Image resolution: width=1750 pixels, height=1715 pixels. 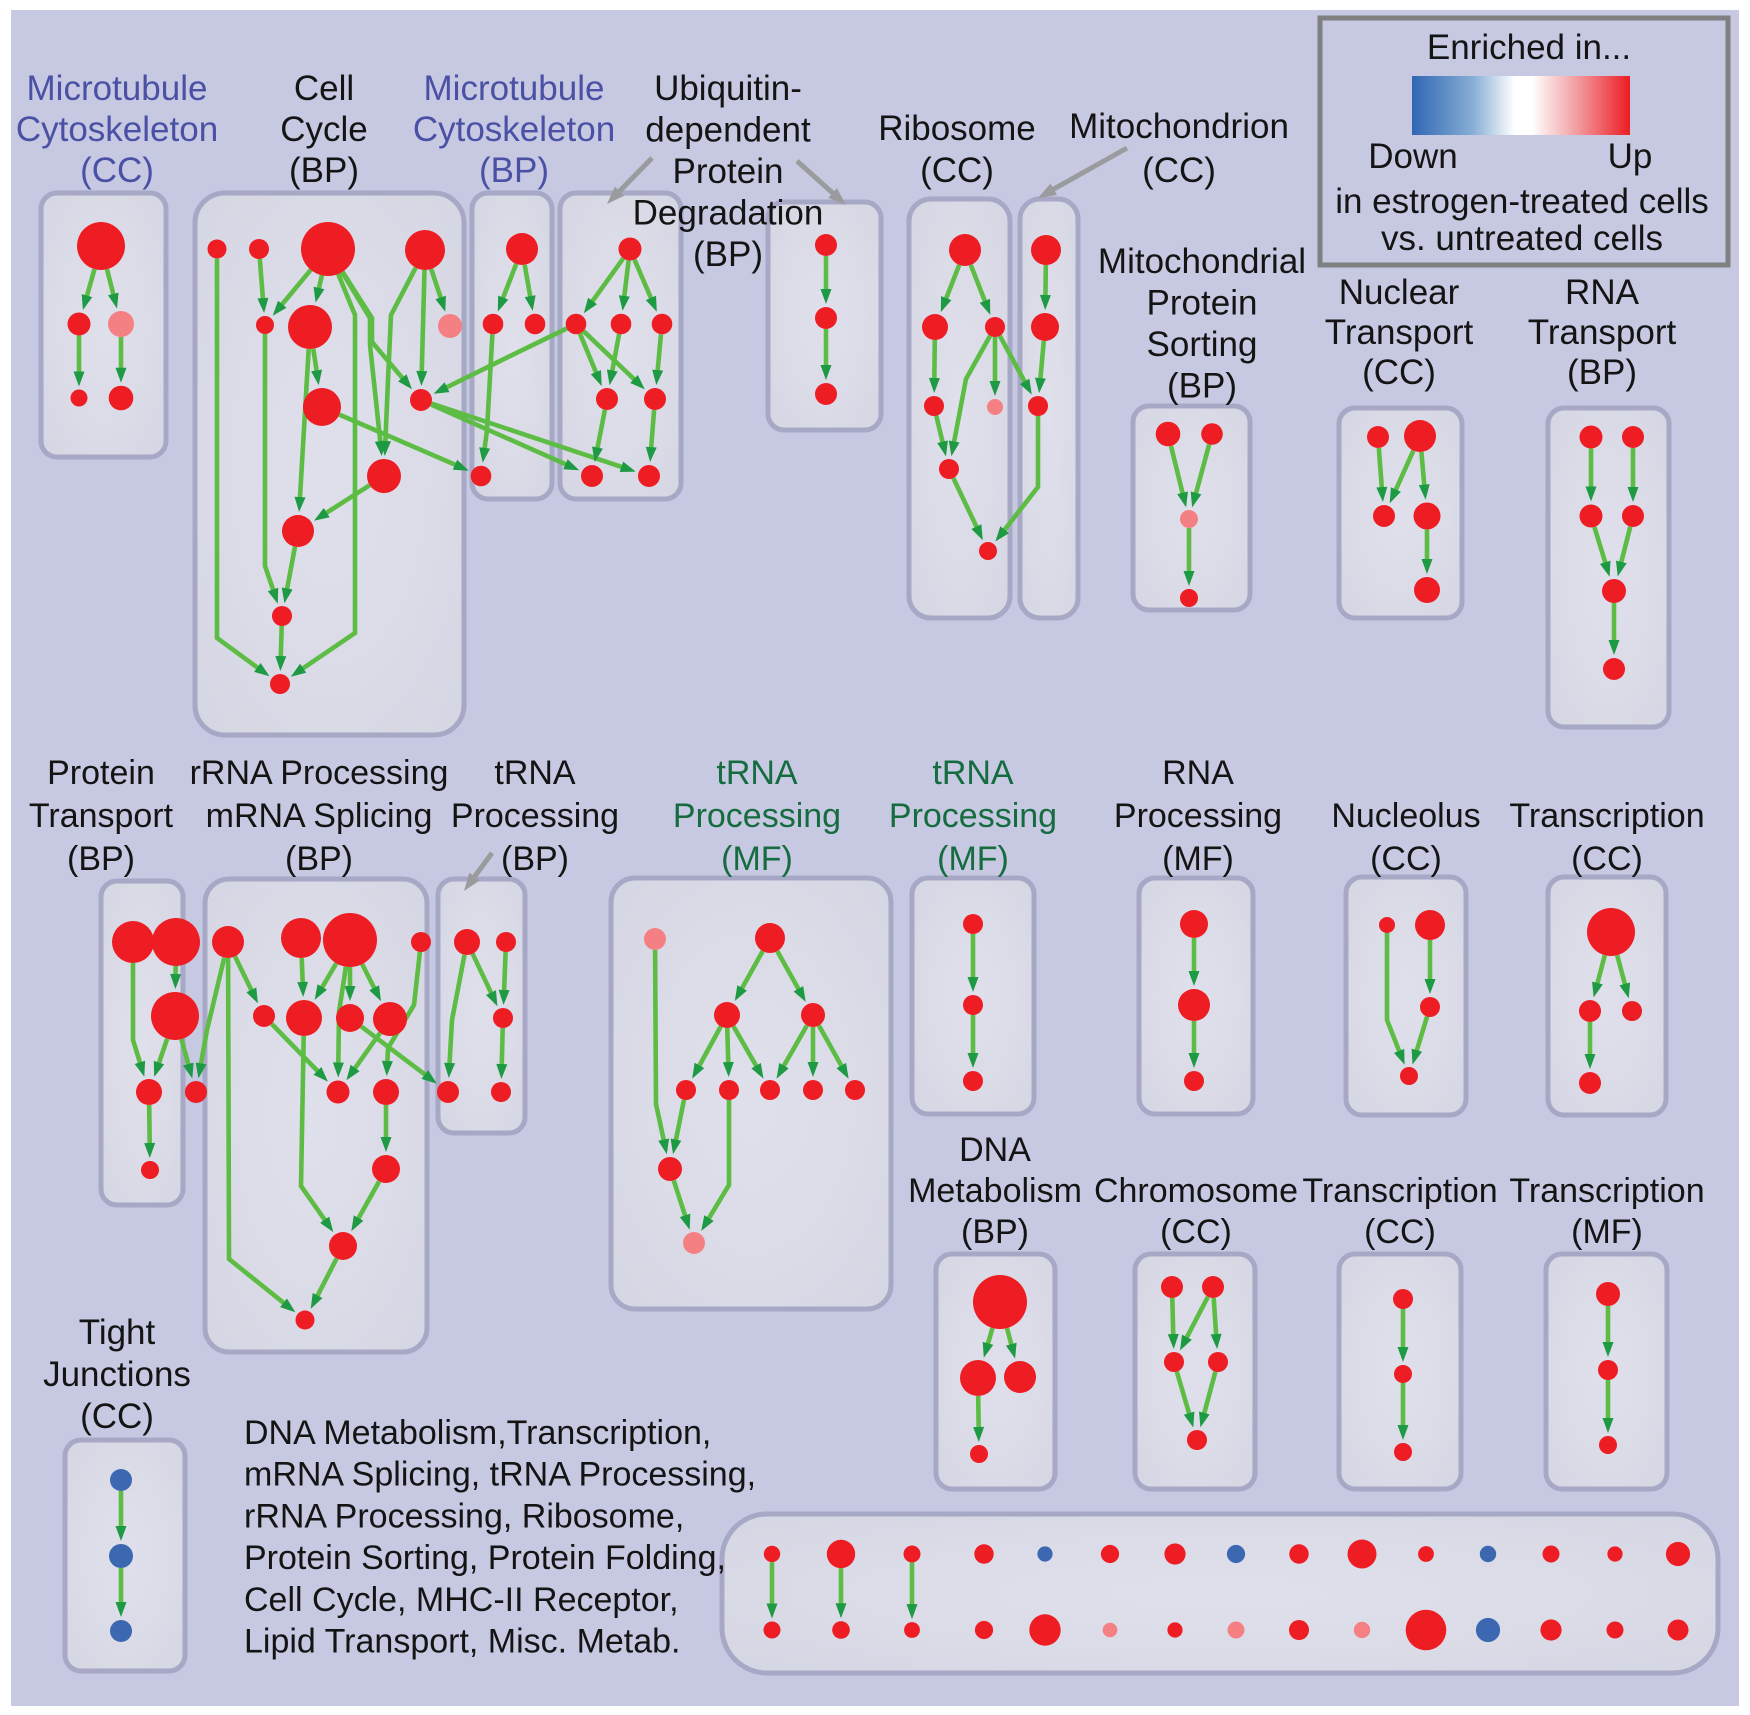 What do you see at coordinates (1179, 126) in the screenshot?
I see `svg-text: Mitochondrion` at bounding box center [1179, 126].